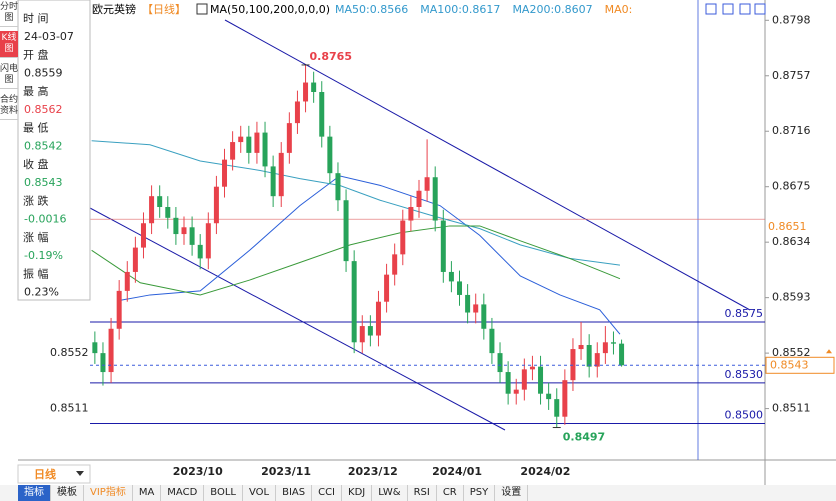  Describe the element at coordinates (357, 493) in the screenshot. I see `toolbar-tab: KDJ` at that location.